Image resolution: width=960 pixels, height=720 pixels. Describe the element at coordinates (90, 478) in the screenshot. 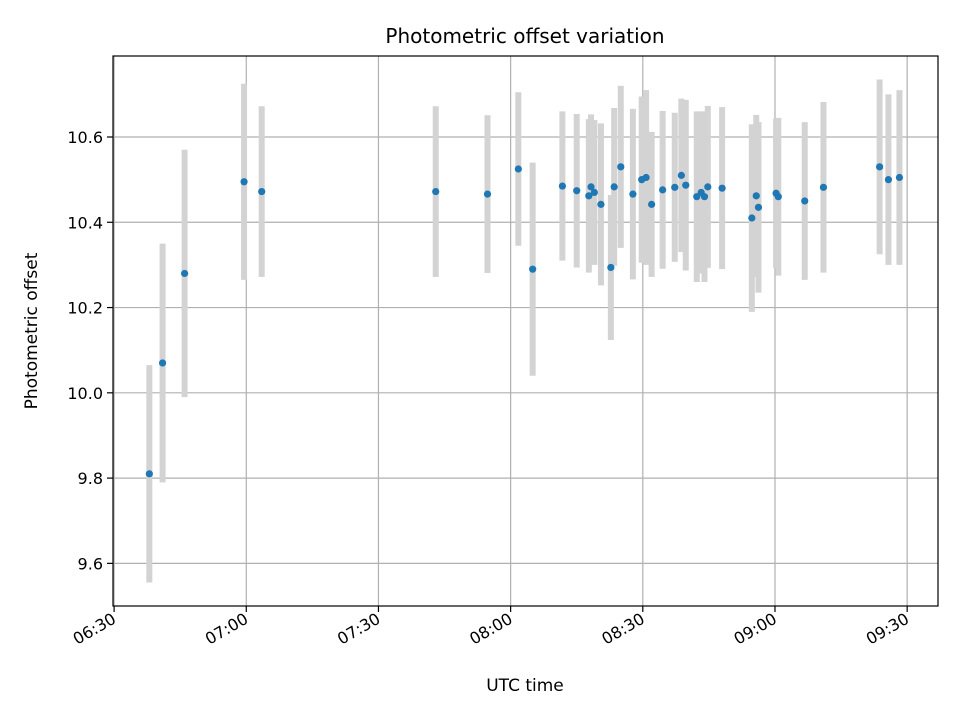

I see `y-tick-label: 9.8` at that location.